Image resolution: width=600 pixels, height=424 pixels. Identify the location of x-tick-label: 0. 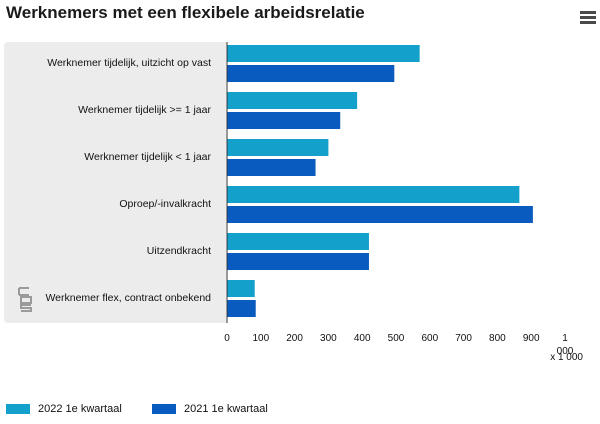
(227, 338).